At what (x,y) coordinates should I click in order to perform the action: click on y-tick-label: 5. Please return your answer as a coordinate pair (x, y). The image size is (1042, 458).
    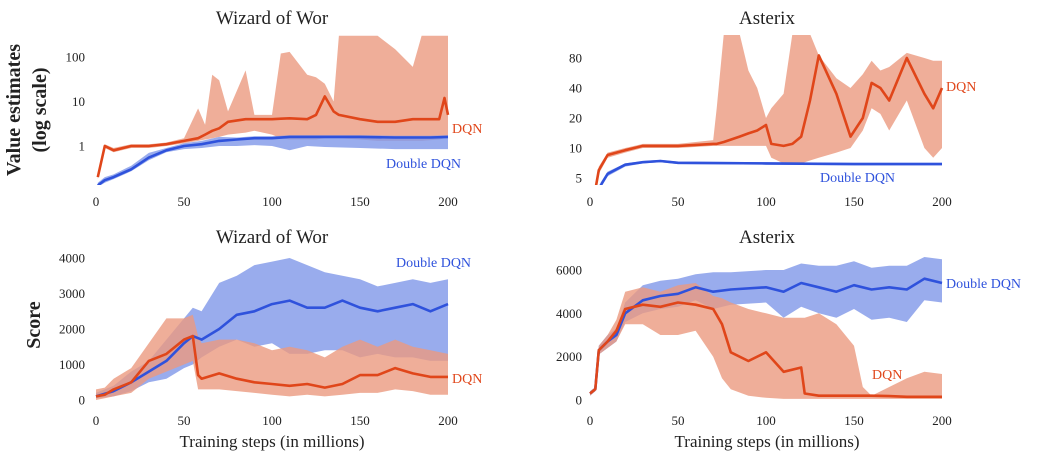
    Looking at the image, I should click on (579, 178).